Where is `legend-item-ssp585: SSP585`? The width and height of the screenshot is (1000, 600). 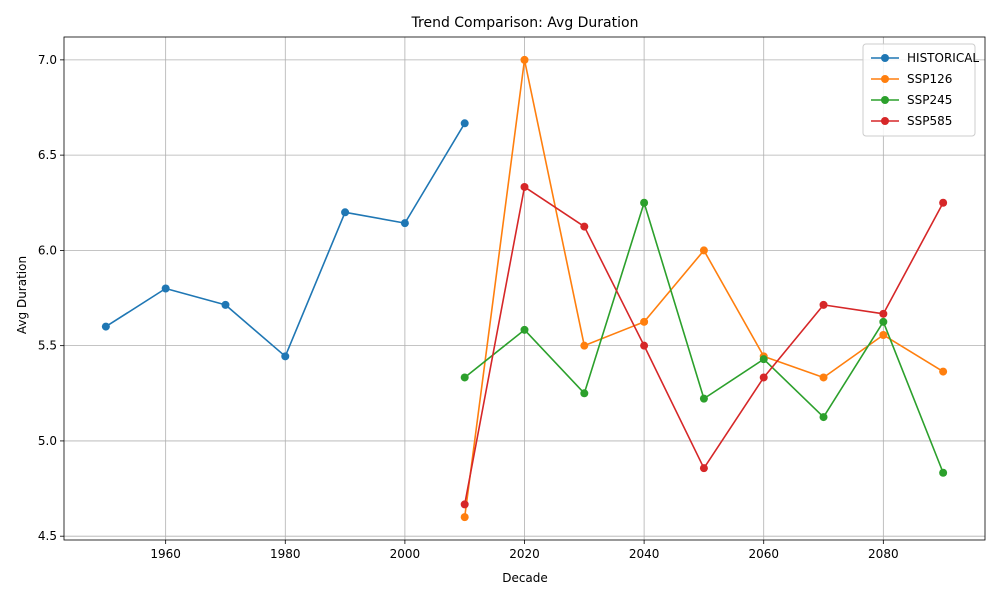
legend-item-ssp585: SSP585 is located at coordinates (911, 121).